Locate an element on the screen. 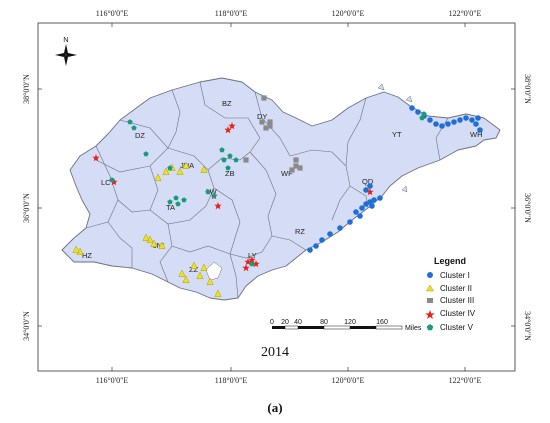 Image resolution: width=550 pixels, height=423 pixels. top-lon-label-4: 122°0'0"E is located at coordinates (465, 13).